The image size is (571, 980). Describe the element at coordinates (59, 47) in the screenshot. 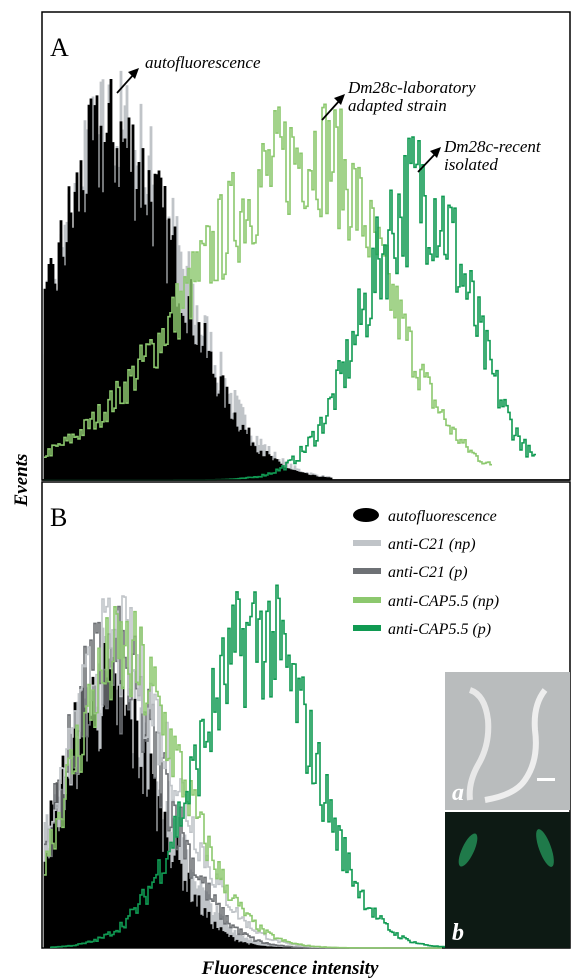

I see `panel-label: A` at that location.